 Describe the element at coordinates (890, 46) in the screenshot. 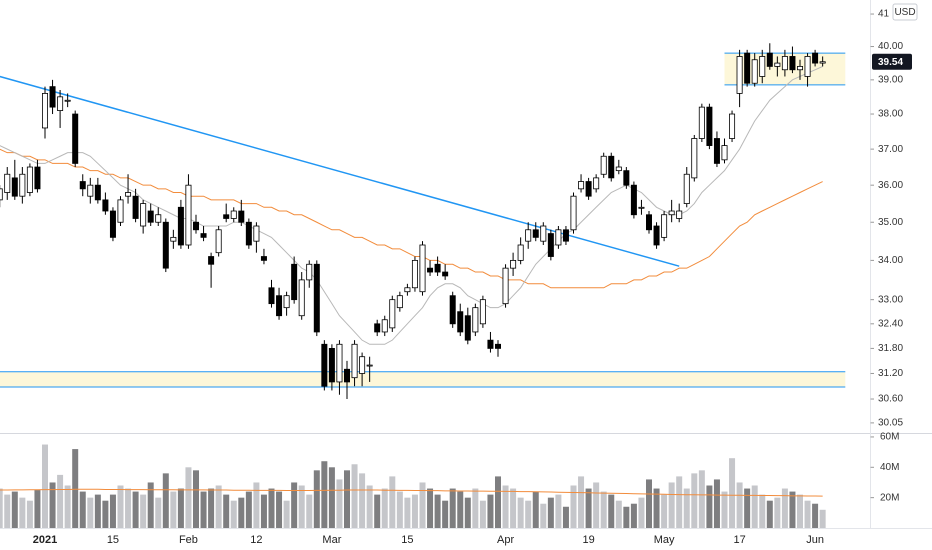

I see `y-tick-label: 40.00` at that location.